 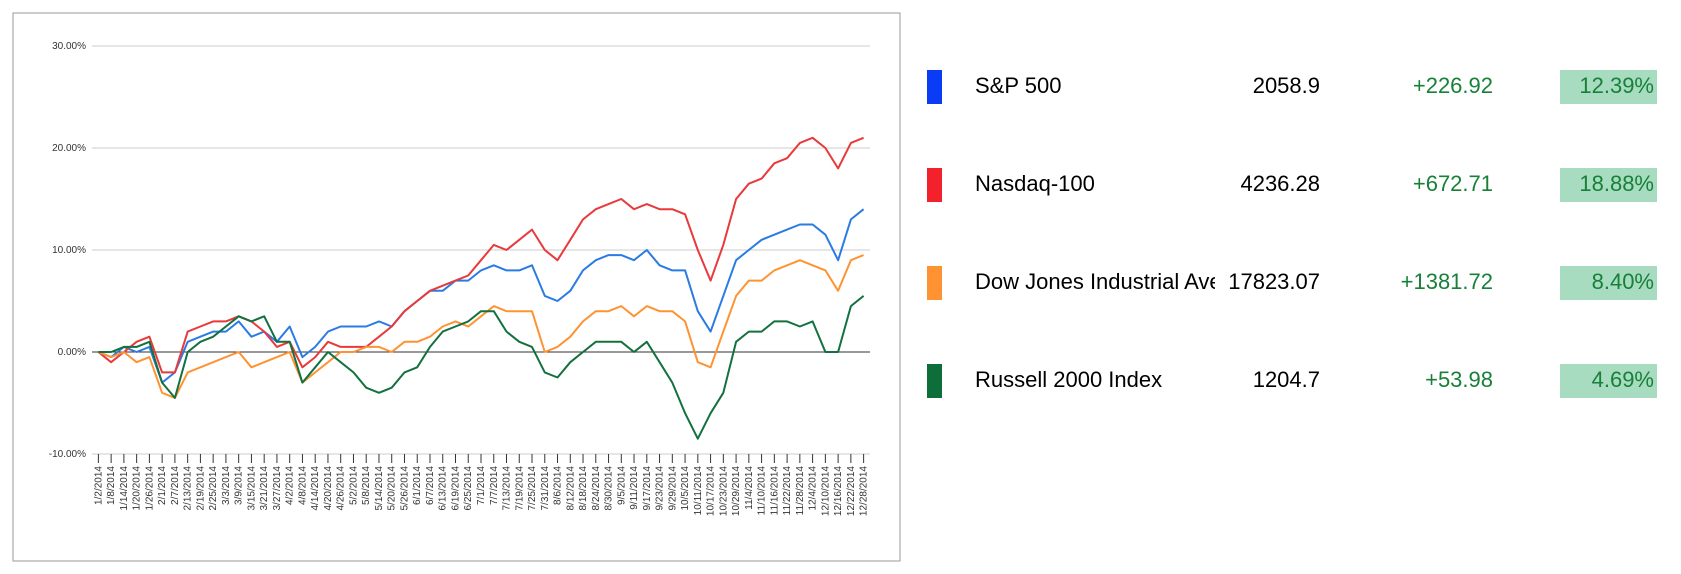 What do you see at coordinates (111, 485) in the screenshot?
I see `x-tick-label: 1/8/2014` at bounding box center [111, 485].